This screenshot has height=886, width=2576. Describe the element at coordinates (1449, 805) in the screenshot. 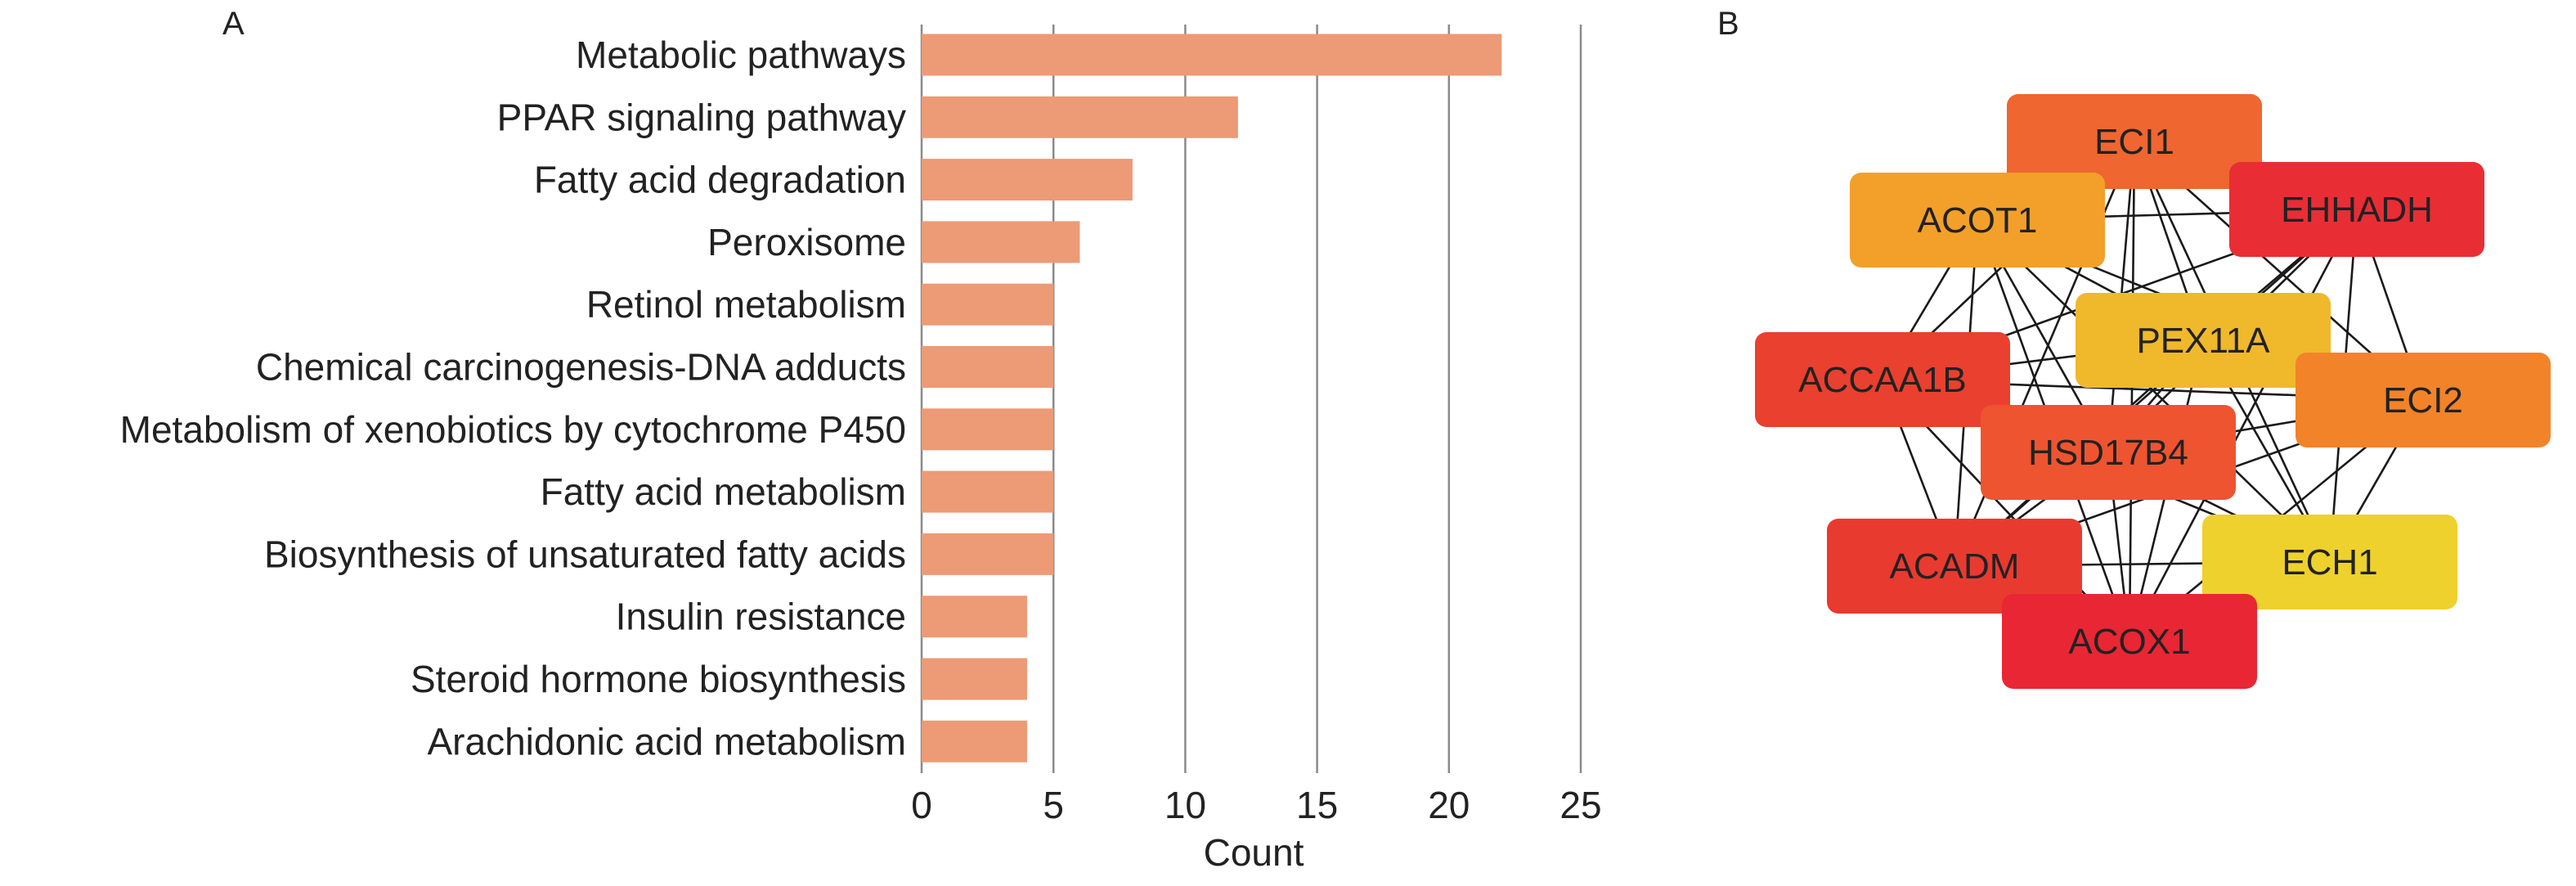

I see `x-tick-label: 20` at that location.